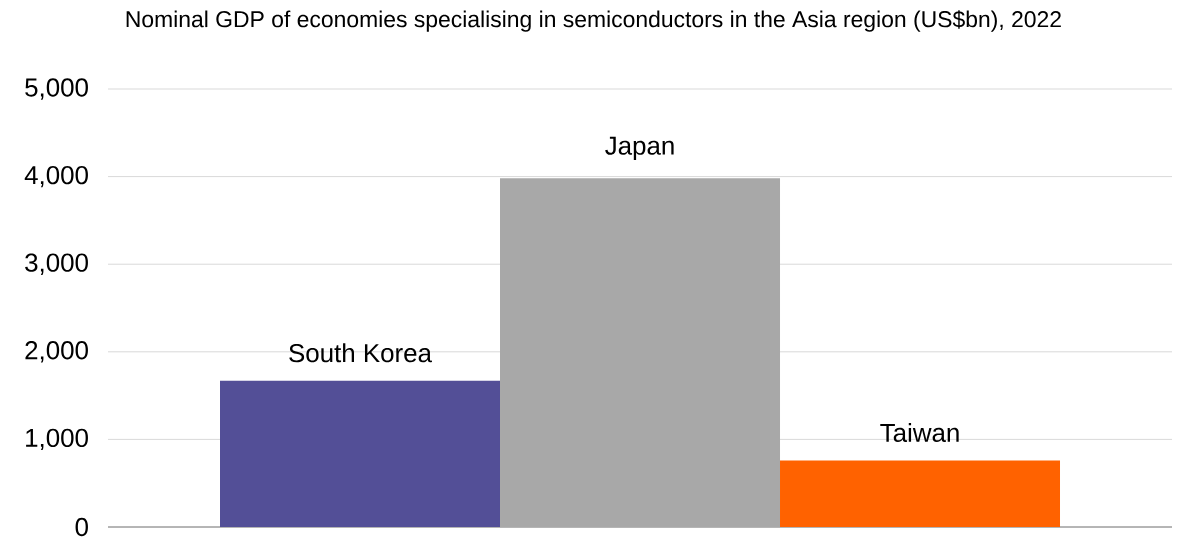 Image resolution: width=1187 pixels, height=545 pixels. What do you see at coordinates (57, 439) in the screenshot?
I see `y-tick-label: 1,000` at bounding box center [57, 439].